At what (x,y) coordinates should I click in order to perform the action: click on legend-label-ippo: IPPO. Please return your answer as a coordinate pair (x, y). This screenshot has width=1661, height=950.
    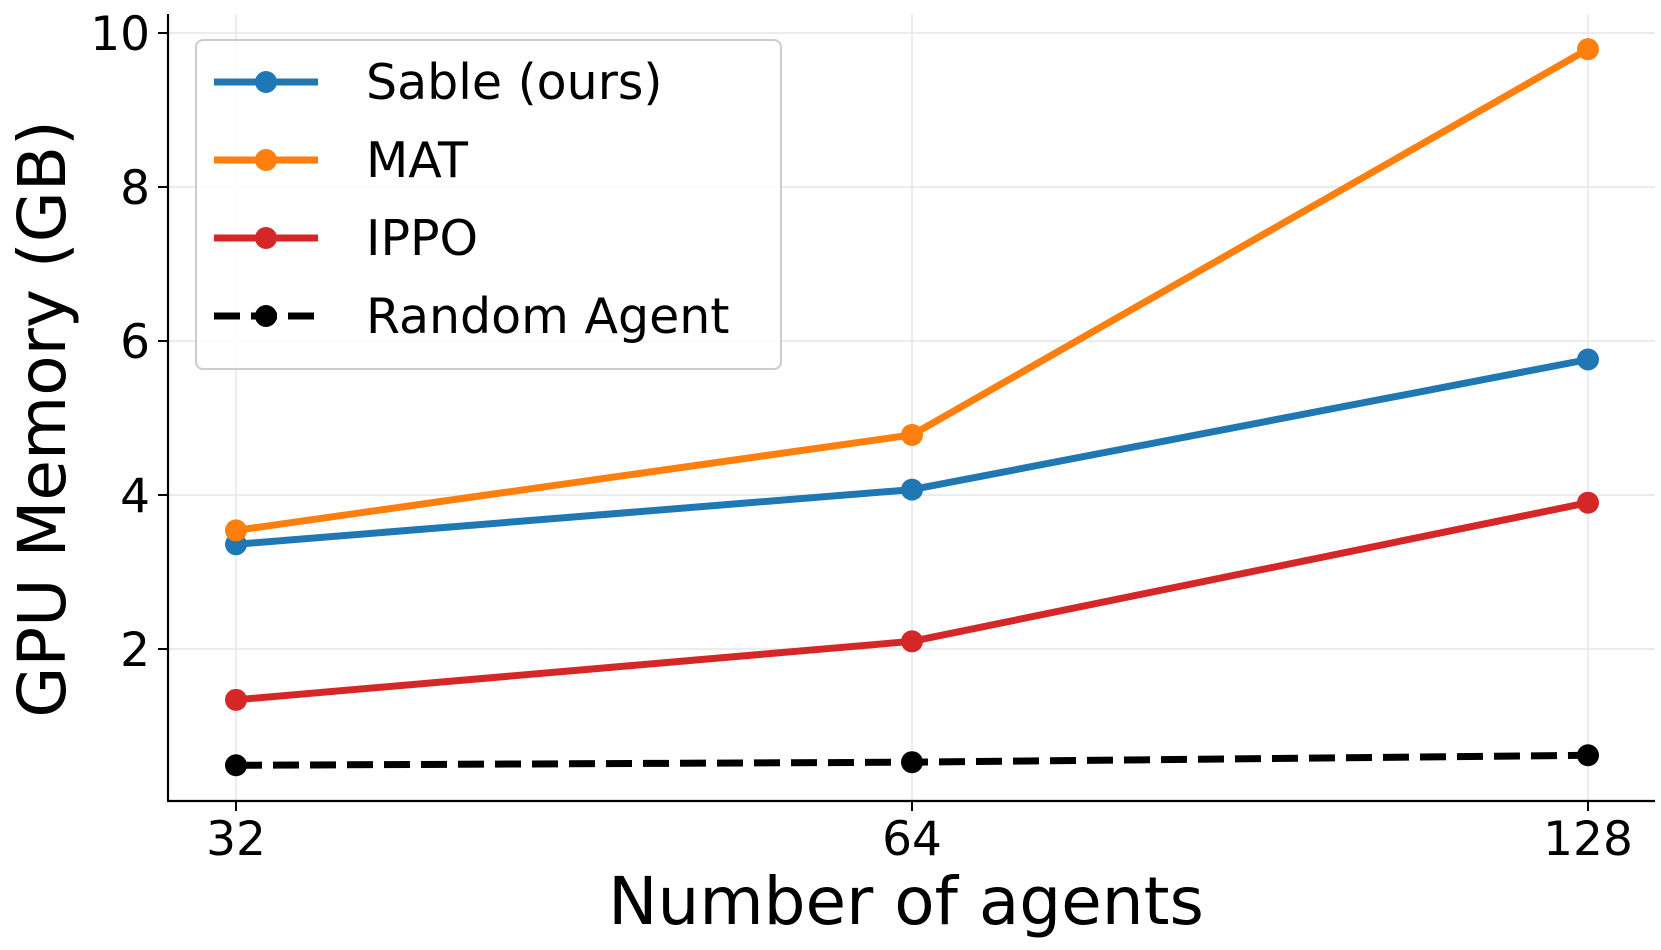
    Looking at the image, I should click on (422, 238).